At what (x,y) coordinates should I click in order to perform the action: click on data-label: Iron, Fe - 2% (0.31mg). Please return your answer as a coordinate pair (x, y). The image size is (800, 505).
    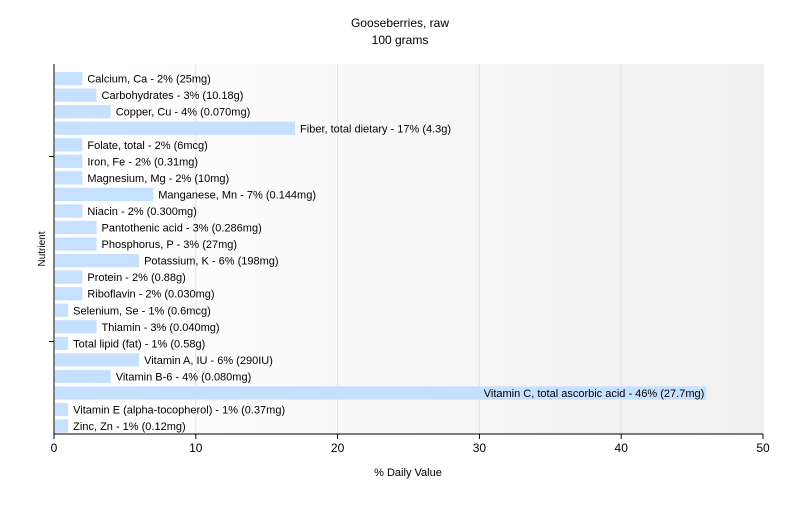
    Looking at the image, I should click on (142, 162).